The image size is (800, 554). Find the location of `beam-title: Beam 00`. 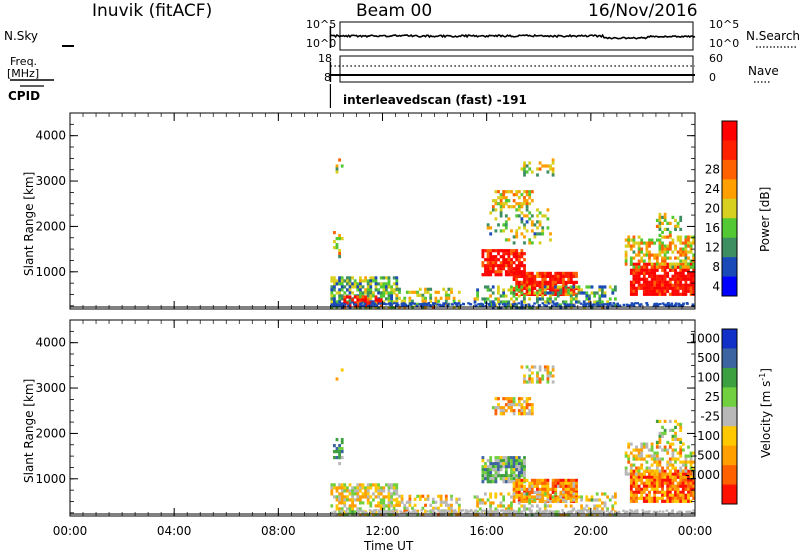

beam-title: Beam 00 is located at coordinates (394, 11).